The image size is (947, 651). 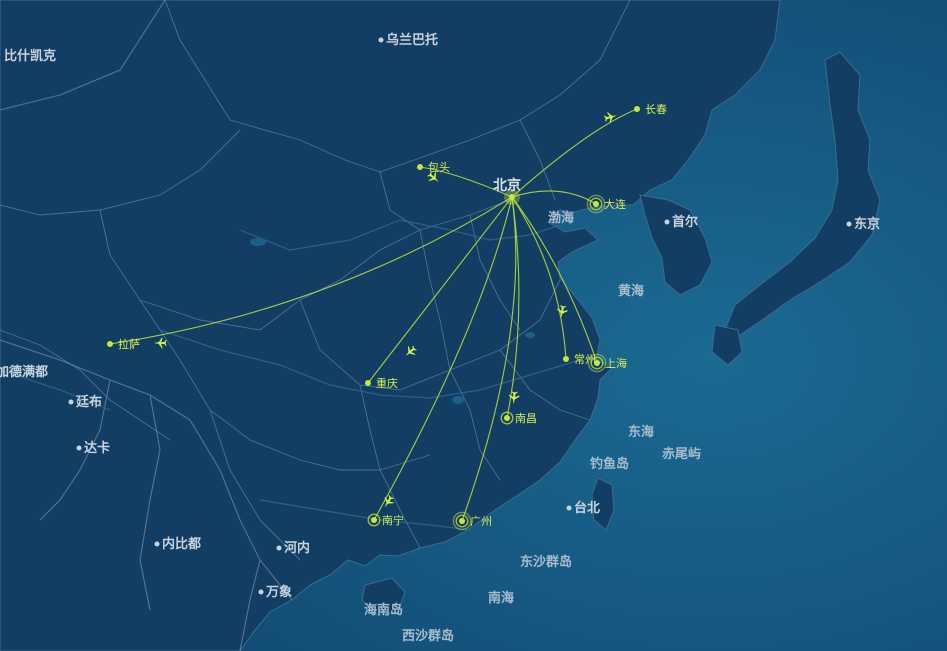 I want to click on city-label: 上海, so click(x=616, y=363).